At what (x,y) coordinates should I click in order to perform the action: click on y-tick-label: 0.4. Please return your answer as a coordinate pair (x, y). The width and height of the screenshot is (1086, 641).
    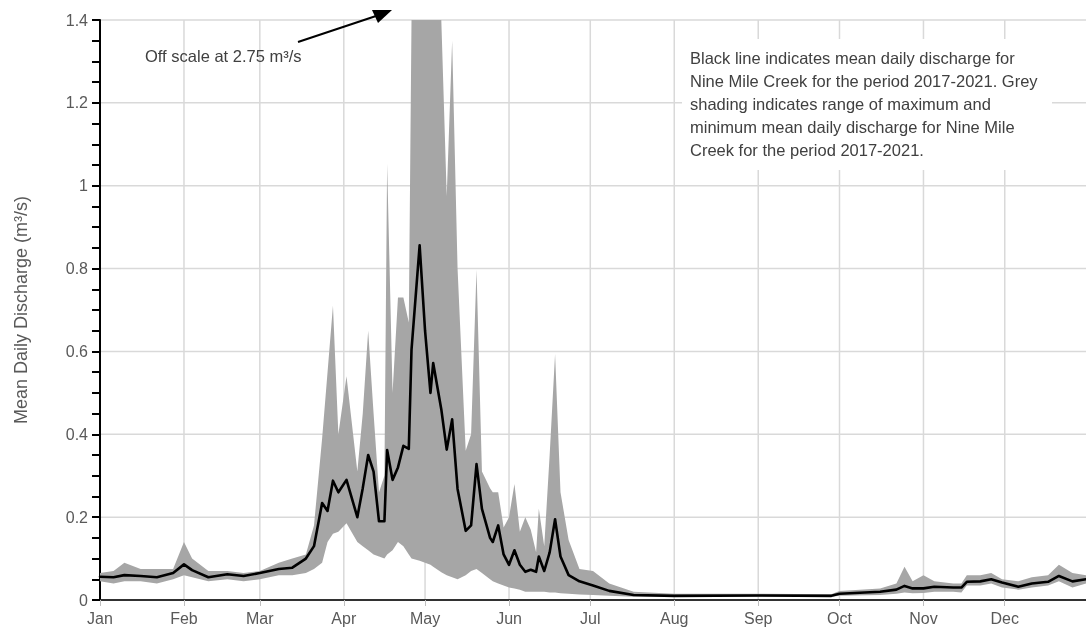
    Looking at the image, I should click on (77, 434).